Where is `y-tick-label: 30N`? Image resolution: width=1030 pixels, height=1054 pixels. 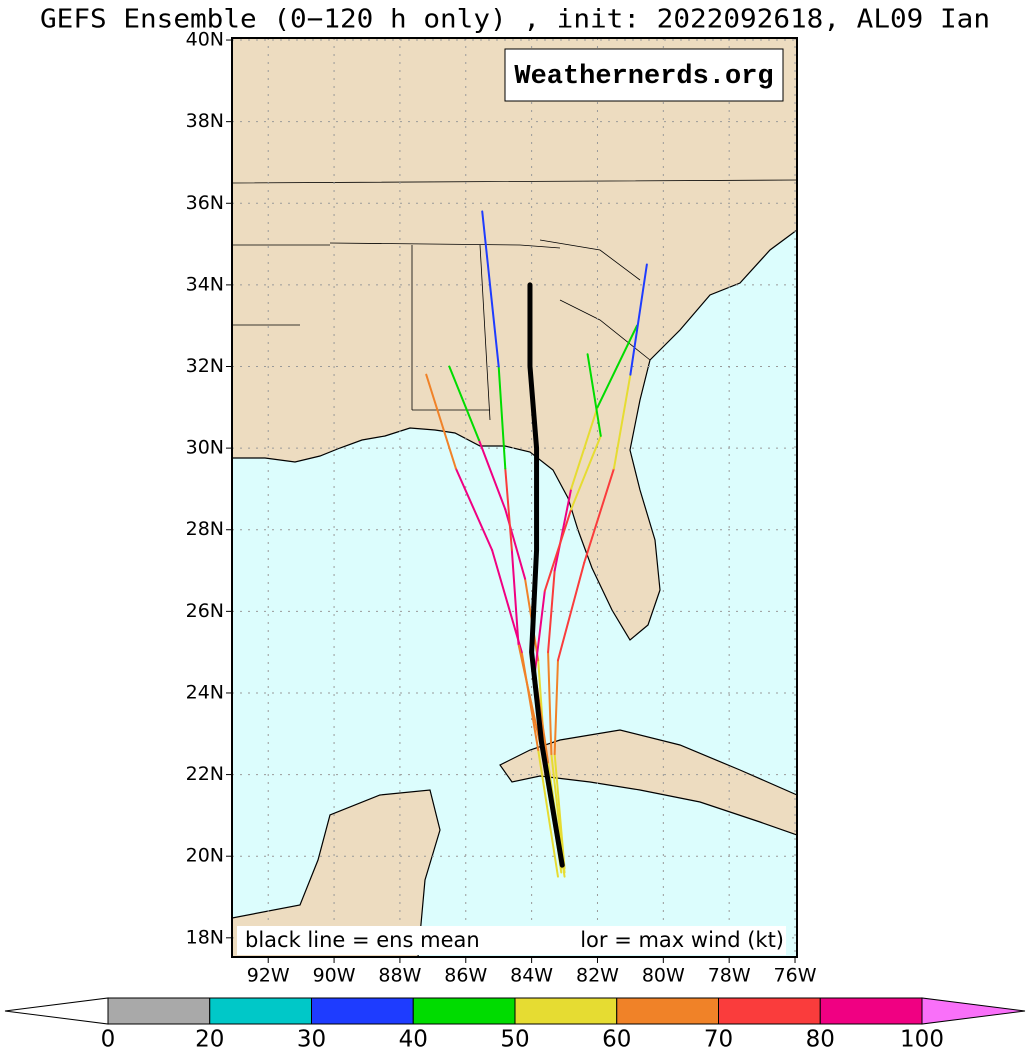 y-tick-label: 30N is located at coordinates (205, 448).